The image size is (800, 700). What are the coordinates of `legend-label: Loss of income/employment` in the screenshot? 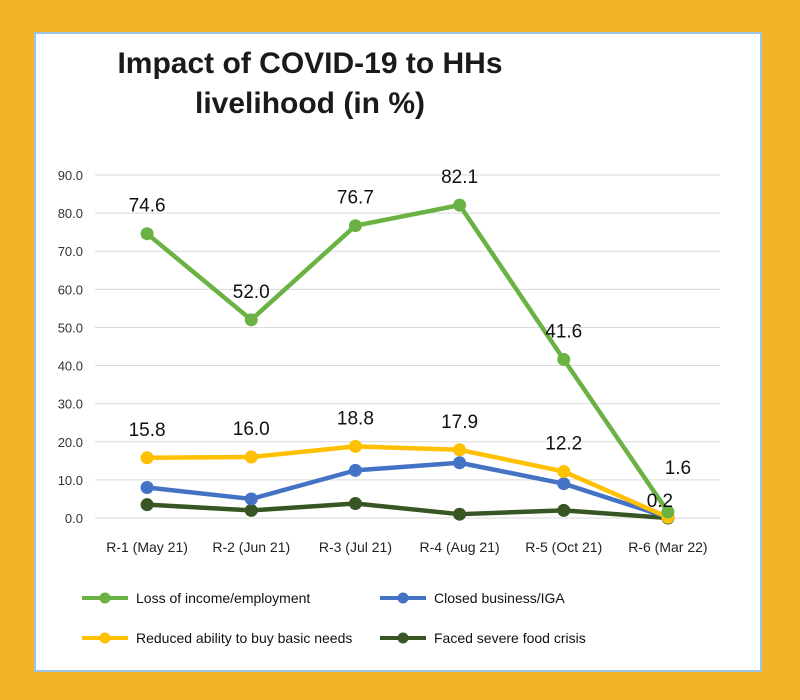 It's located at (223, 598).